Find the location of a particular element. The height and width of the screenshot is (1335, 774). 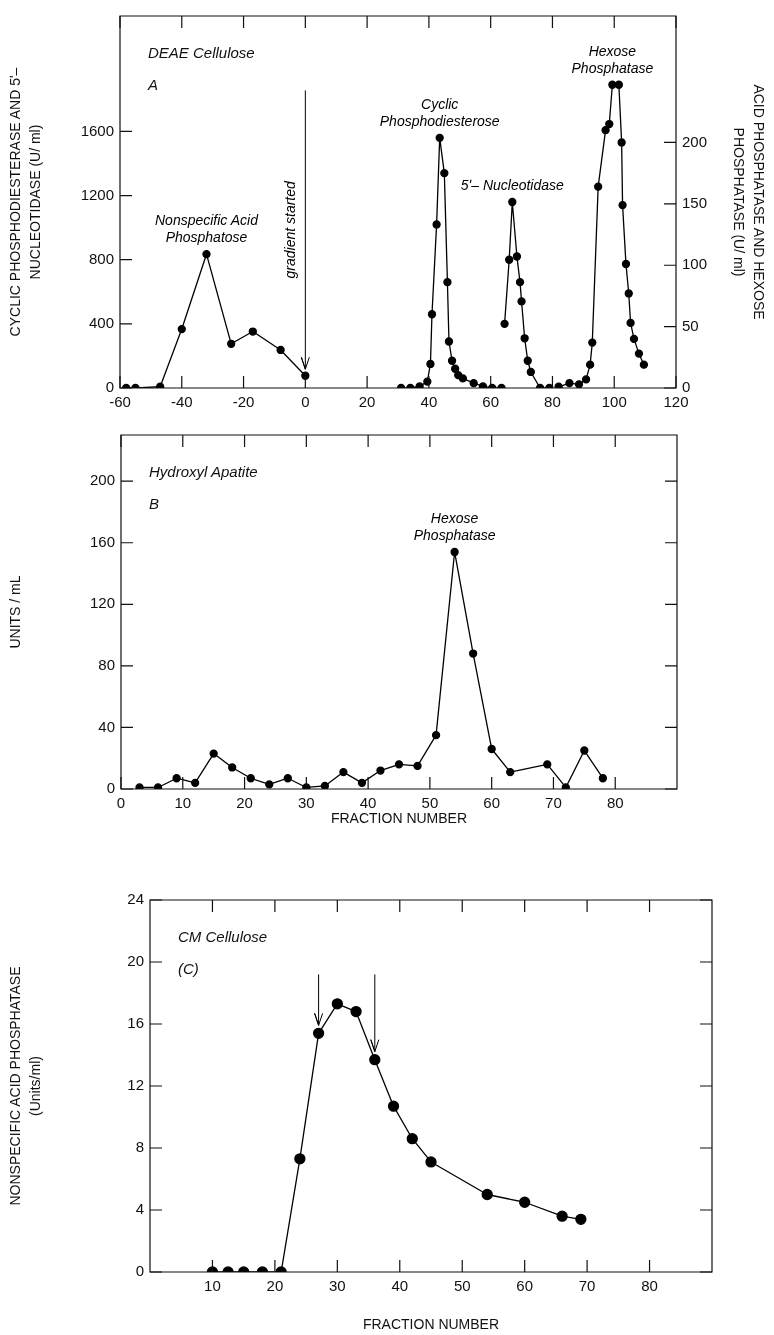

y-tick-label: 1600 is located at coordinates (97, 130).